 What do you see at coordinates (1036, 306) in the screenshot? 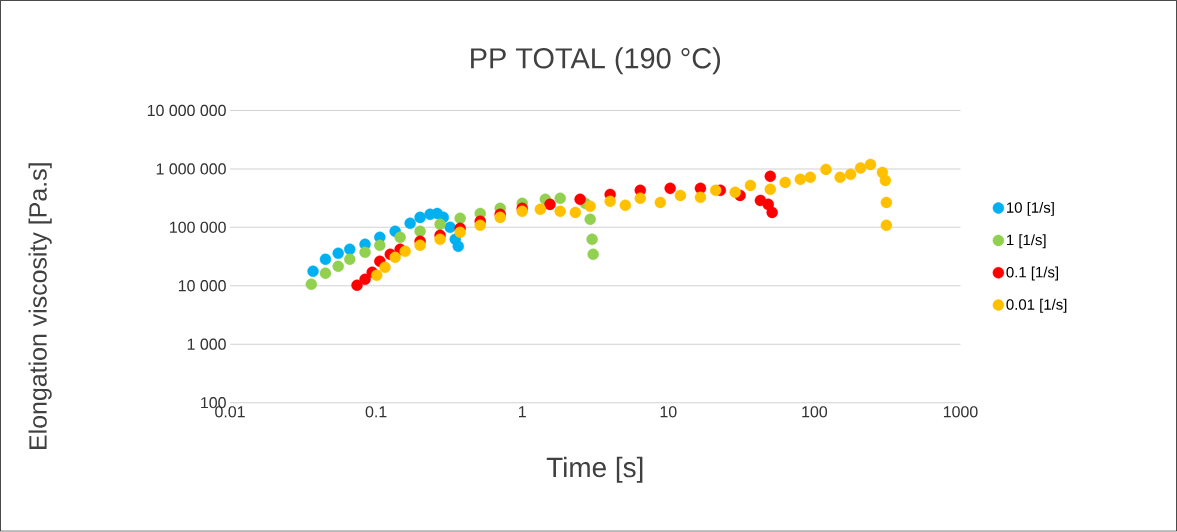
I see `legend-label: 0.01 [1/s]` at bounding box center [1036, 306].